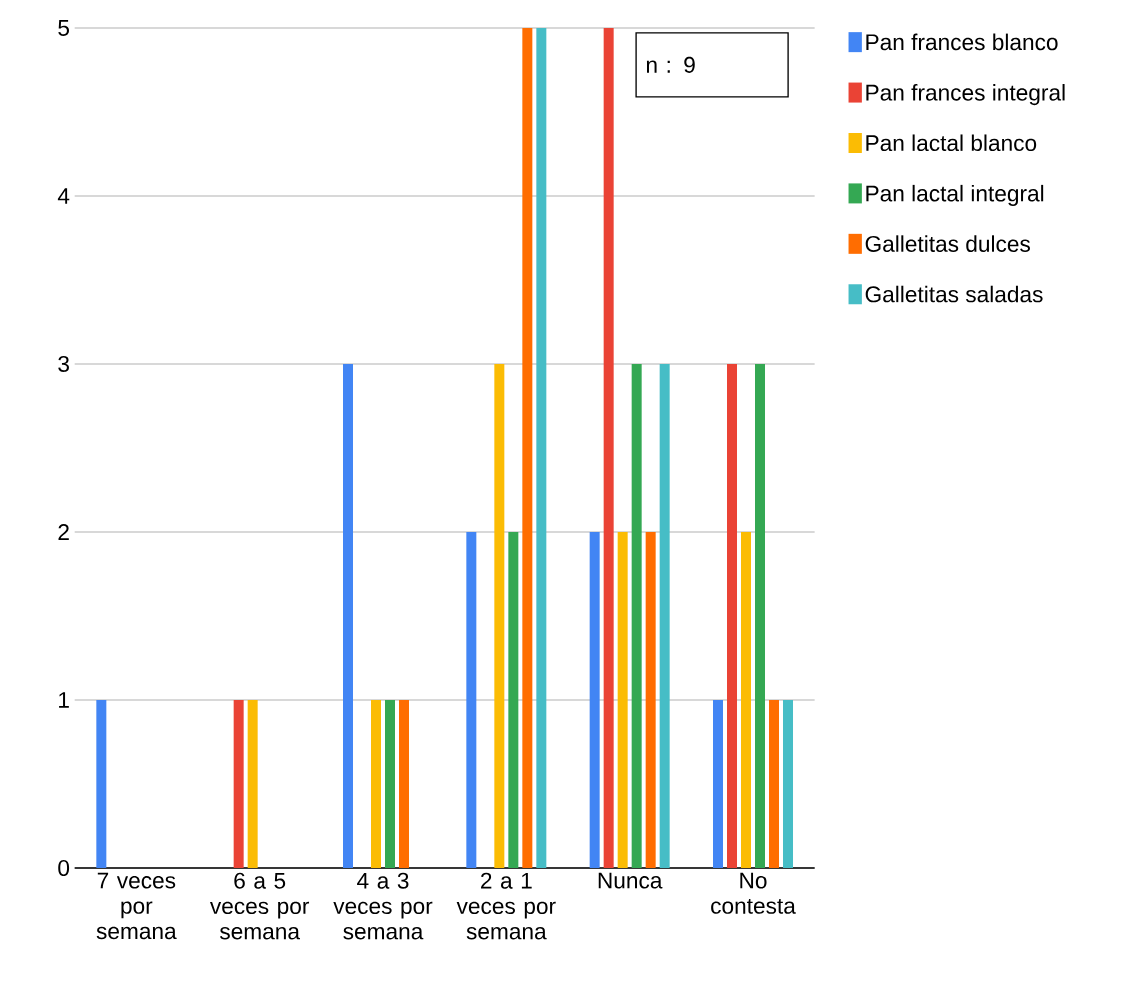 The image size is (1123, 988). I want to click on y-tick-label: 1, so click(64, 700).